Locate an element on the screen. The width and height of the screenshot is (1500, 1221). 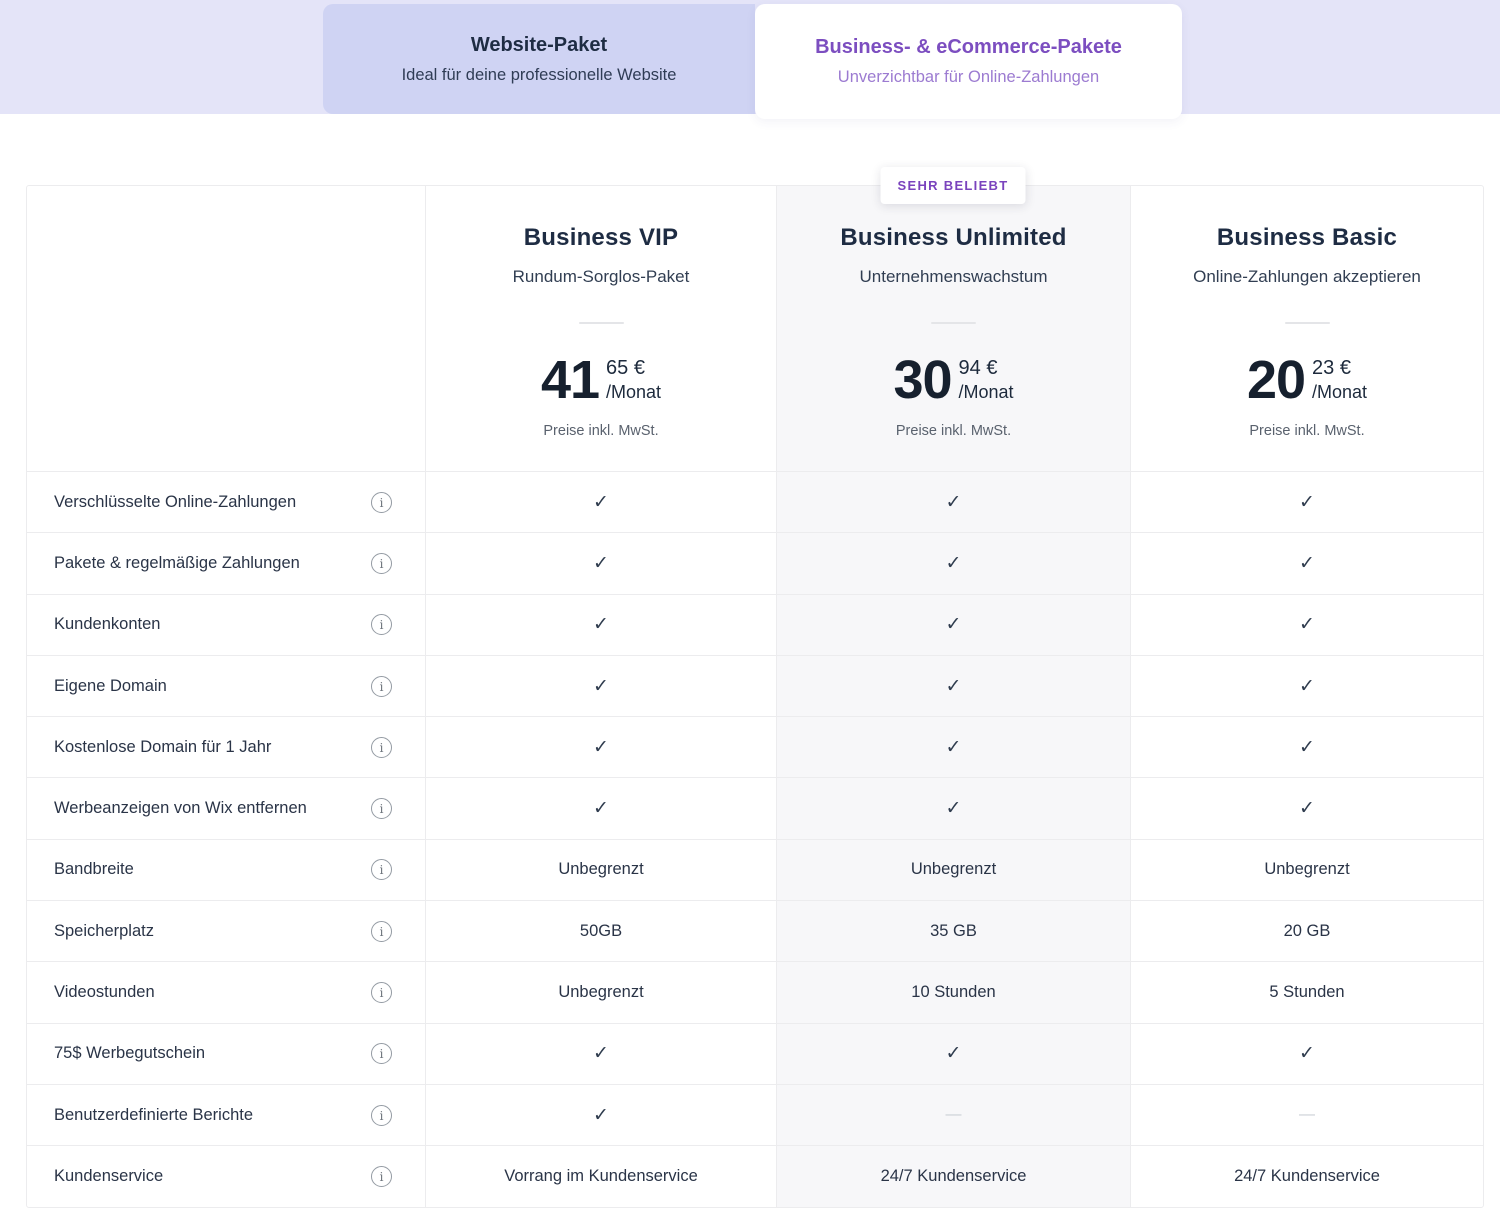
feature-value-cell: — is located at coordinates (953, 1114).